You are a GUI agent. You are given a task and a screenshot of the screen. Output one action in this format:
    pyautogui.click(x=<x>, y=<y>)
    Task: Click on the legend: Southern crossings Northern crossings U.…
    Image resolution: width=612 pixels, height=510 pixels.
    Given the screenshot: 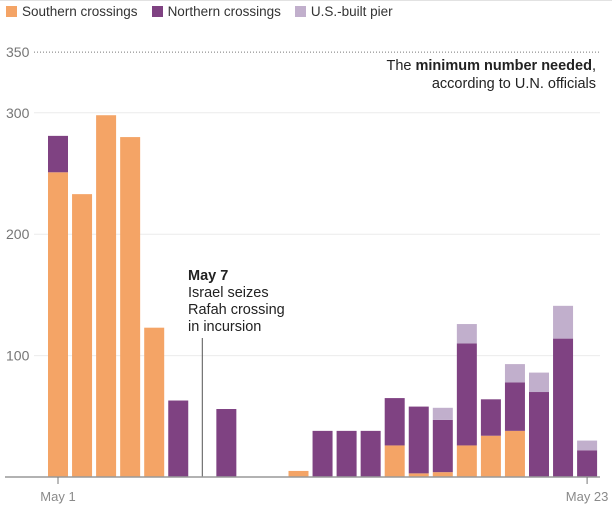 What is the action you would take?
    pyautogui.click(x=199, y=11)
    